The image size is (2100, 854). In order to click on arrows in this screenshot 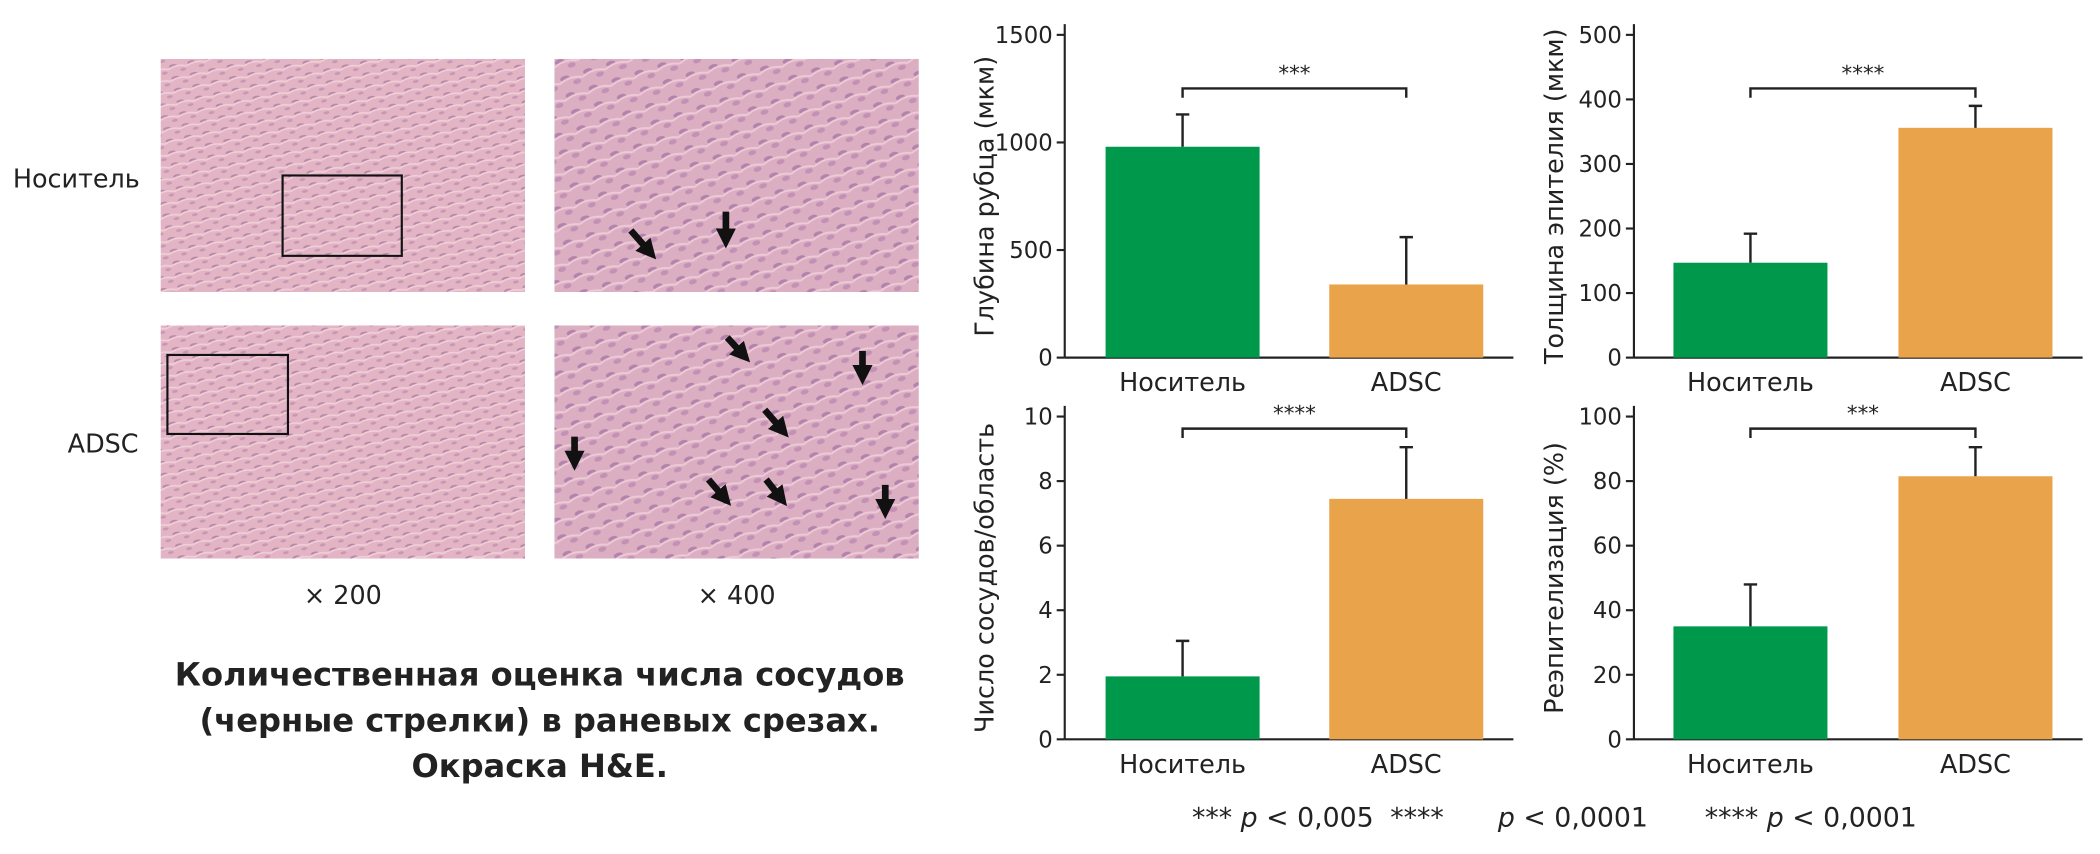, I will do `click(730, 365)`.